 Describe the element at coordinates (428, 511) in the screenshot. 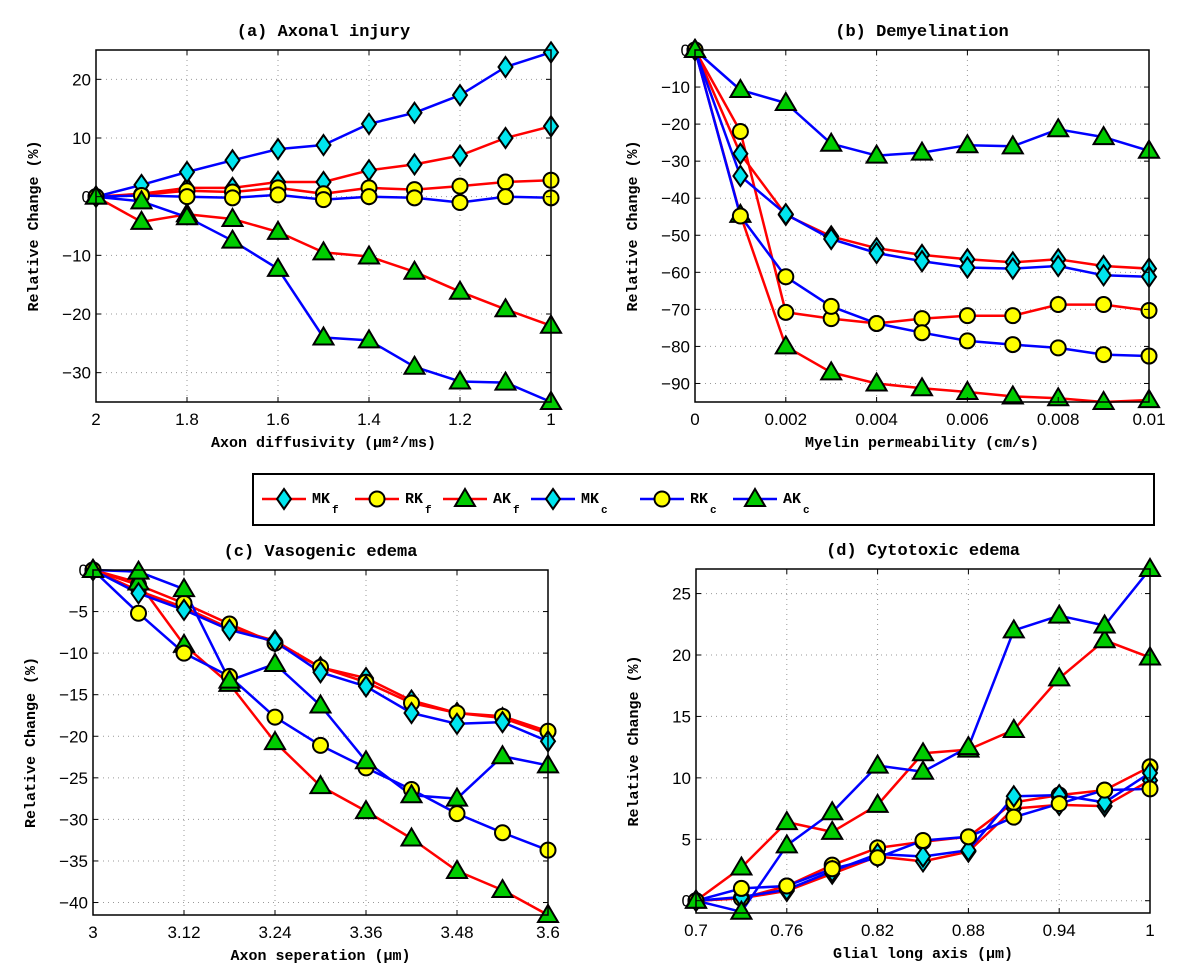

I see `legend-subscript: f` at that location.